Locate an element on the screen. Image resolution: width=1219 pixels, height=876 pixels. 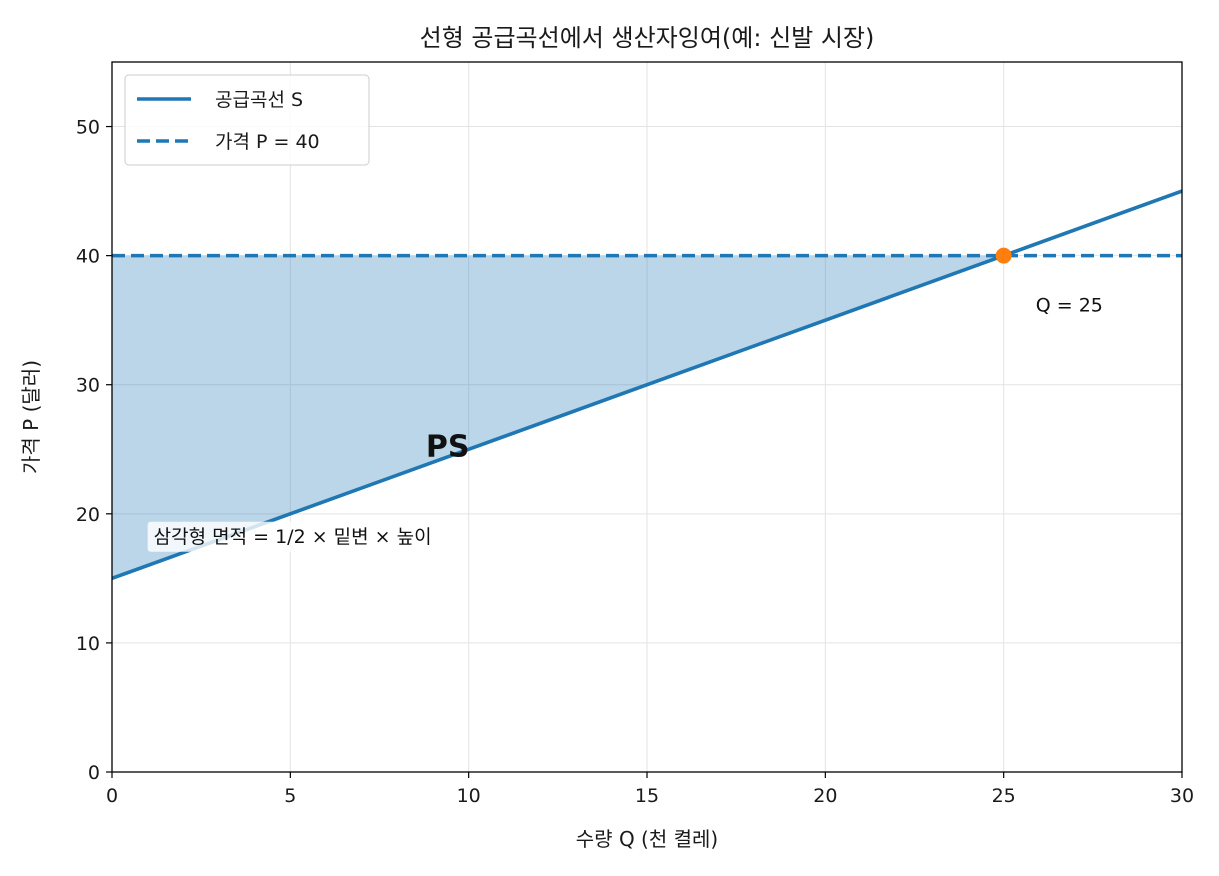
quantity-annotation: Q = 25 is located at coordinates (1069, 306).